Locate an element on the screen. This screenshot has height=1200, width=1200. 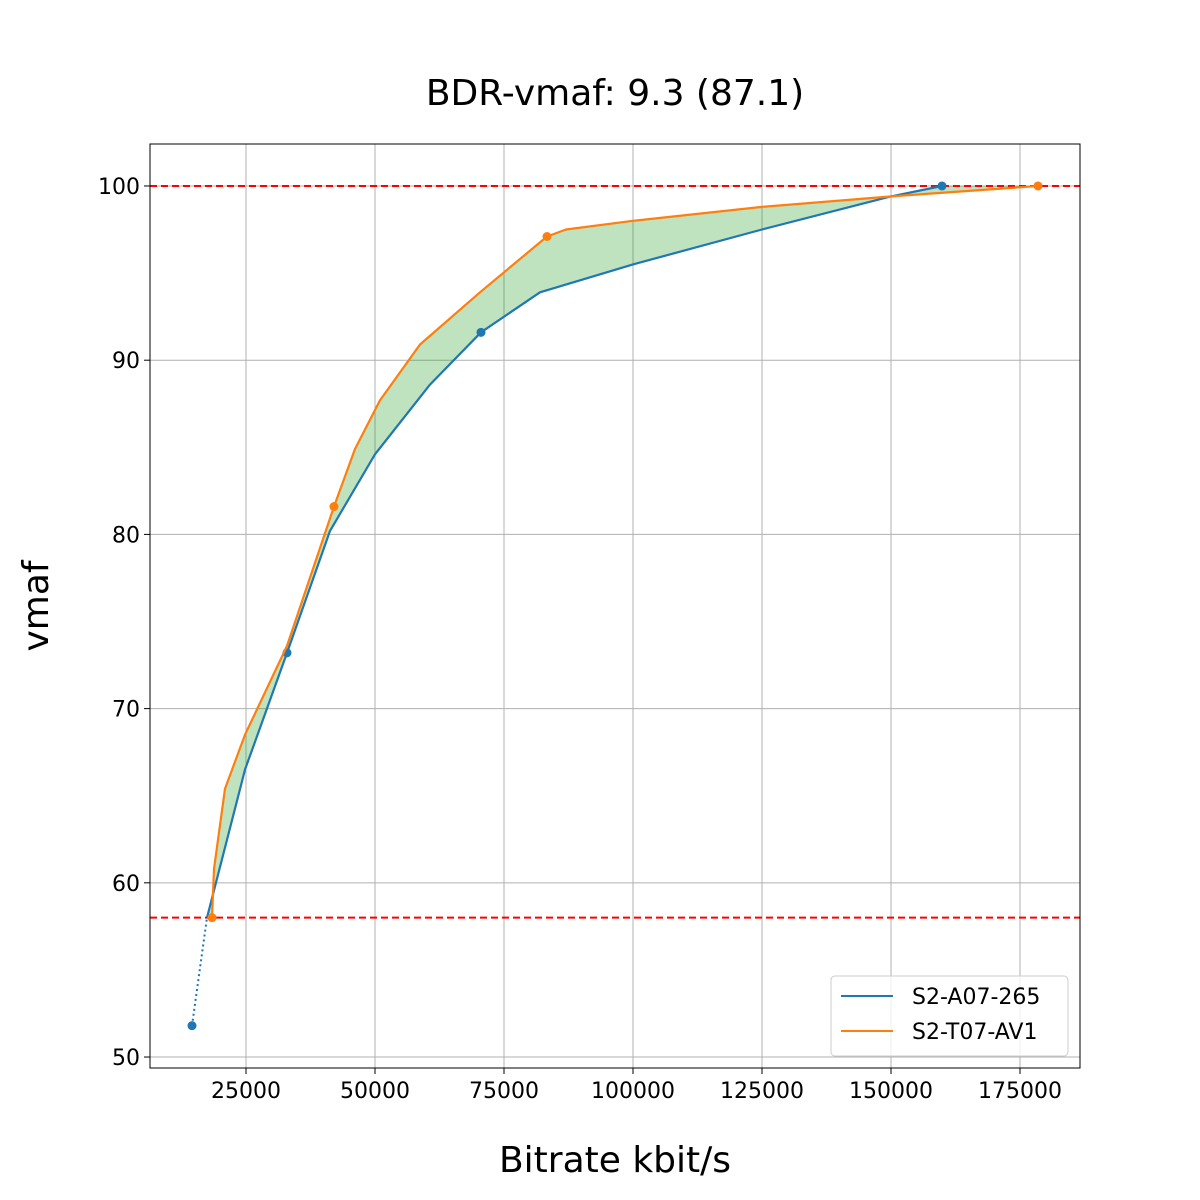
y-tick-label: 80 is located at coordinates (126, 535).